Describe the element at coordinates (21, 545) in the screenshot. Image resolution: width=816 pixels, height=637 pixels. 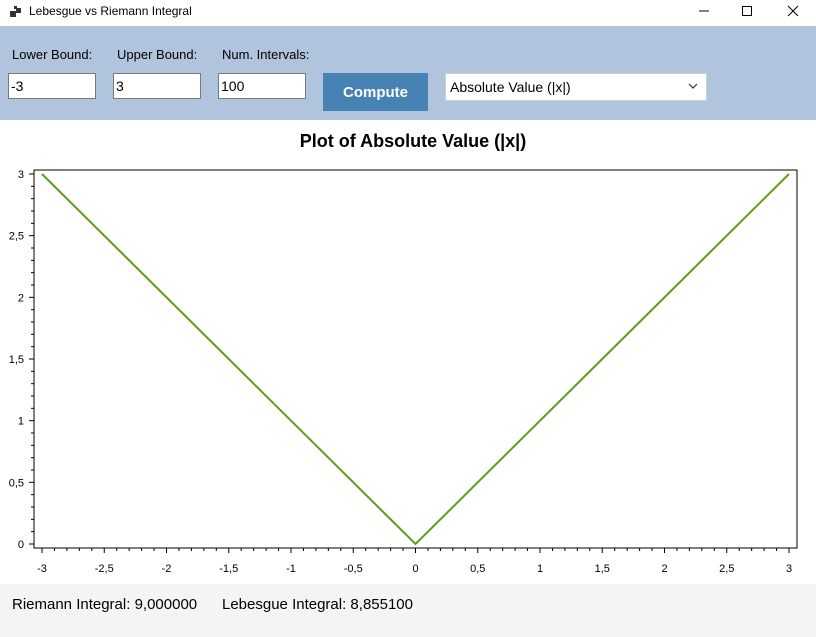
I see `y-tick-label: 0` at that location.